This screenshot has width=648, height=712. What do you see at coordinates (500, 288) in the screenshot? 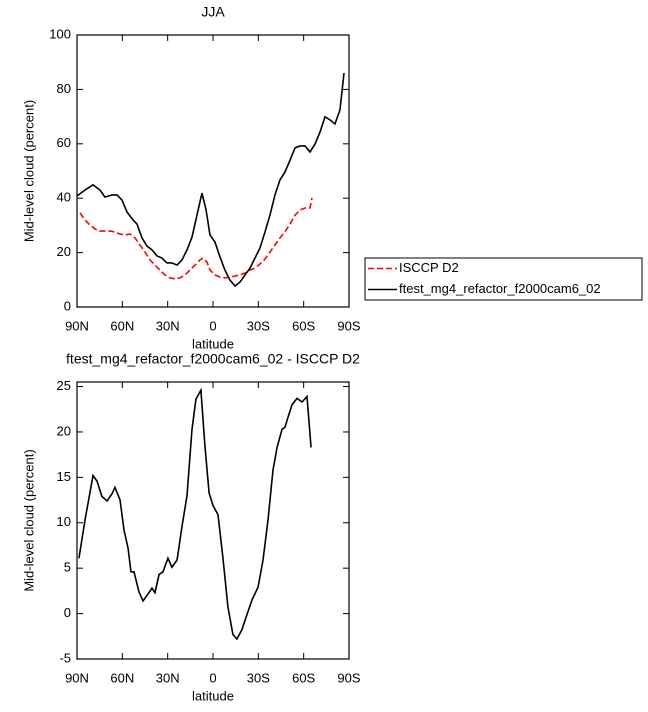
I see `legend-label: ftest_mg4_refactor_f2000cam6_02` at bounding box center [500, 288].